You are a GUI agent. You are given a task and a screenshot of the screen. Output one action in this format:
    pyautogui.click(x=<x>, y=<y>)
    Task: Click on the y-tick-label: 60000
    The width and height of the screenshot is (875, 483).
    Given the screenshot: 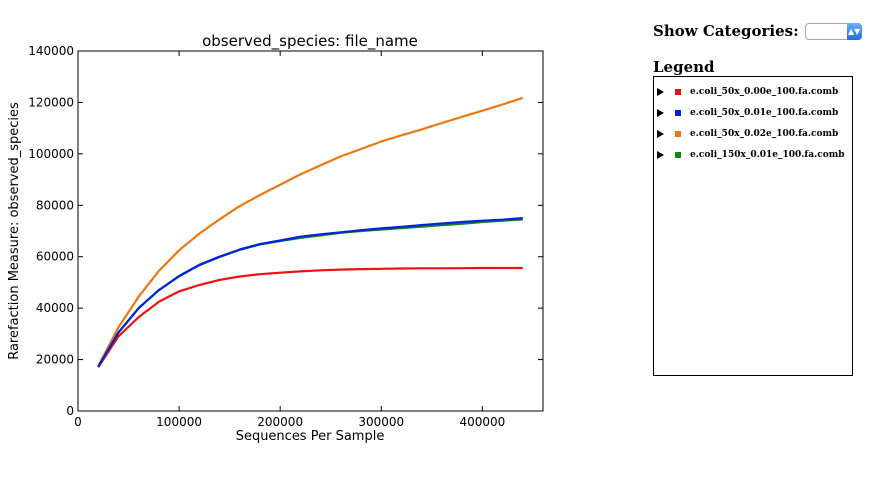 What is the action you would take?
    pyautogui.click(x=55, y=257)
    